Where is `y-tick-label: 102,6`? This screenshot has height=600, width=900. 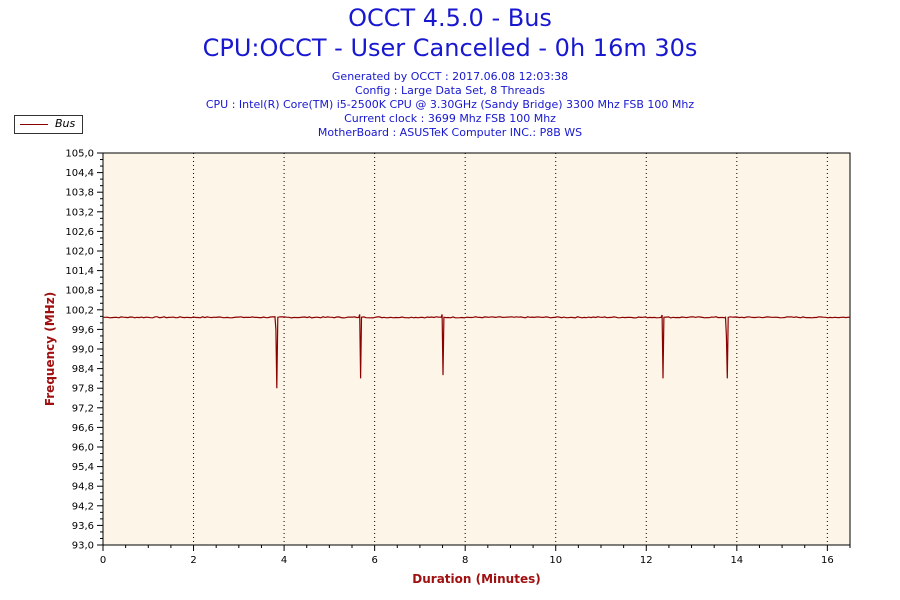 y-tick-label: 102,6 is located at coordinates (79, 232).